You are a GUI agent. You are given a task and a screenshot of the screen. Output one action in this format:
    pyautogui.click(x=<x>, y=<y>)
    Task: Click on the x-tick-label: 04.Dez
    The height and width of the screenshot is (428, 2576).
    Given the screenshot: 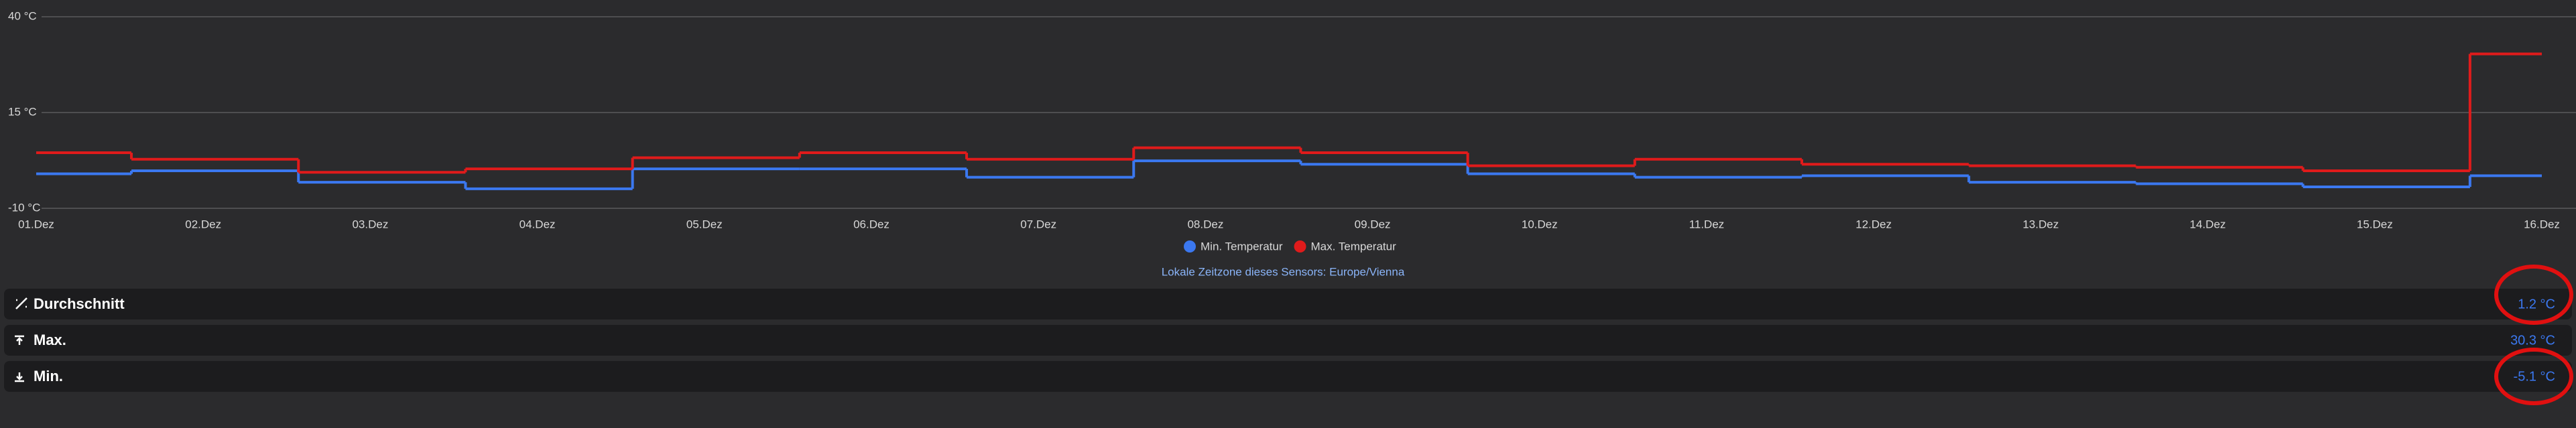 What is the action you would take?
    pyautogui.click(x=537, y=224)
    